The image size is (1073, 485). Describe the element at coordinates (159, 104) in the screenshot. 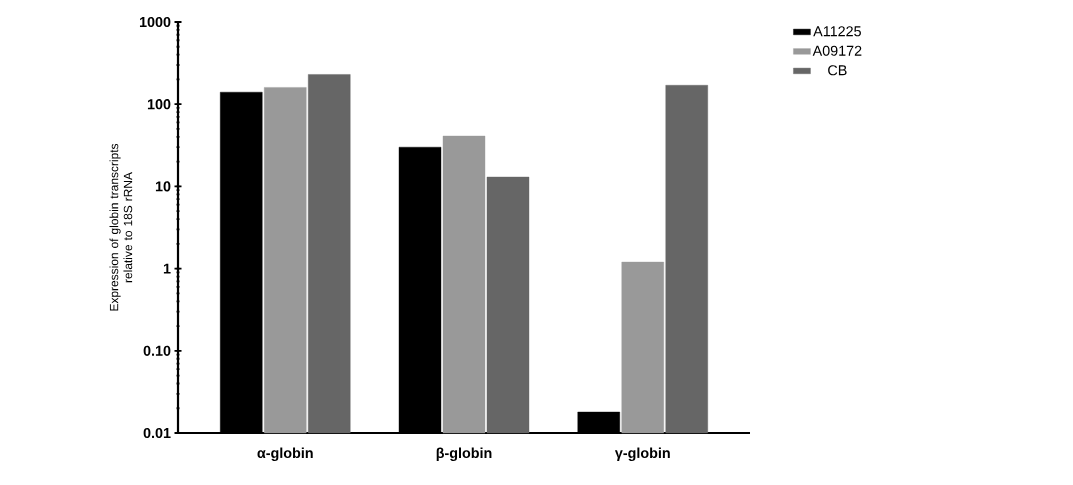

I see `y-tick-label: 100` at that location.